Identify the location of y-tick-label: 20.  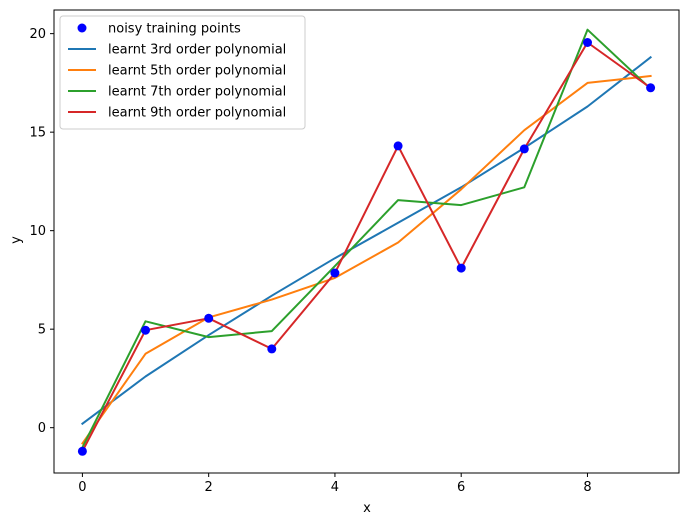
(37, 34).